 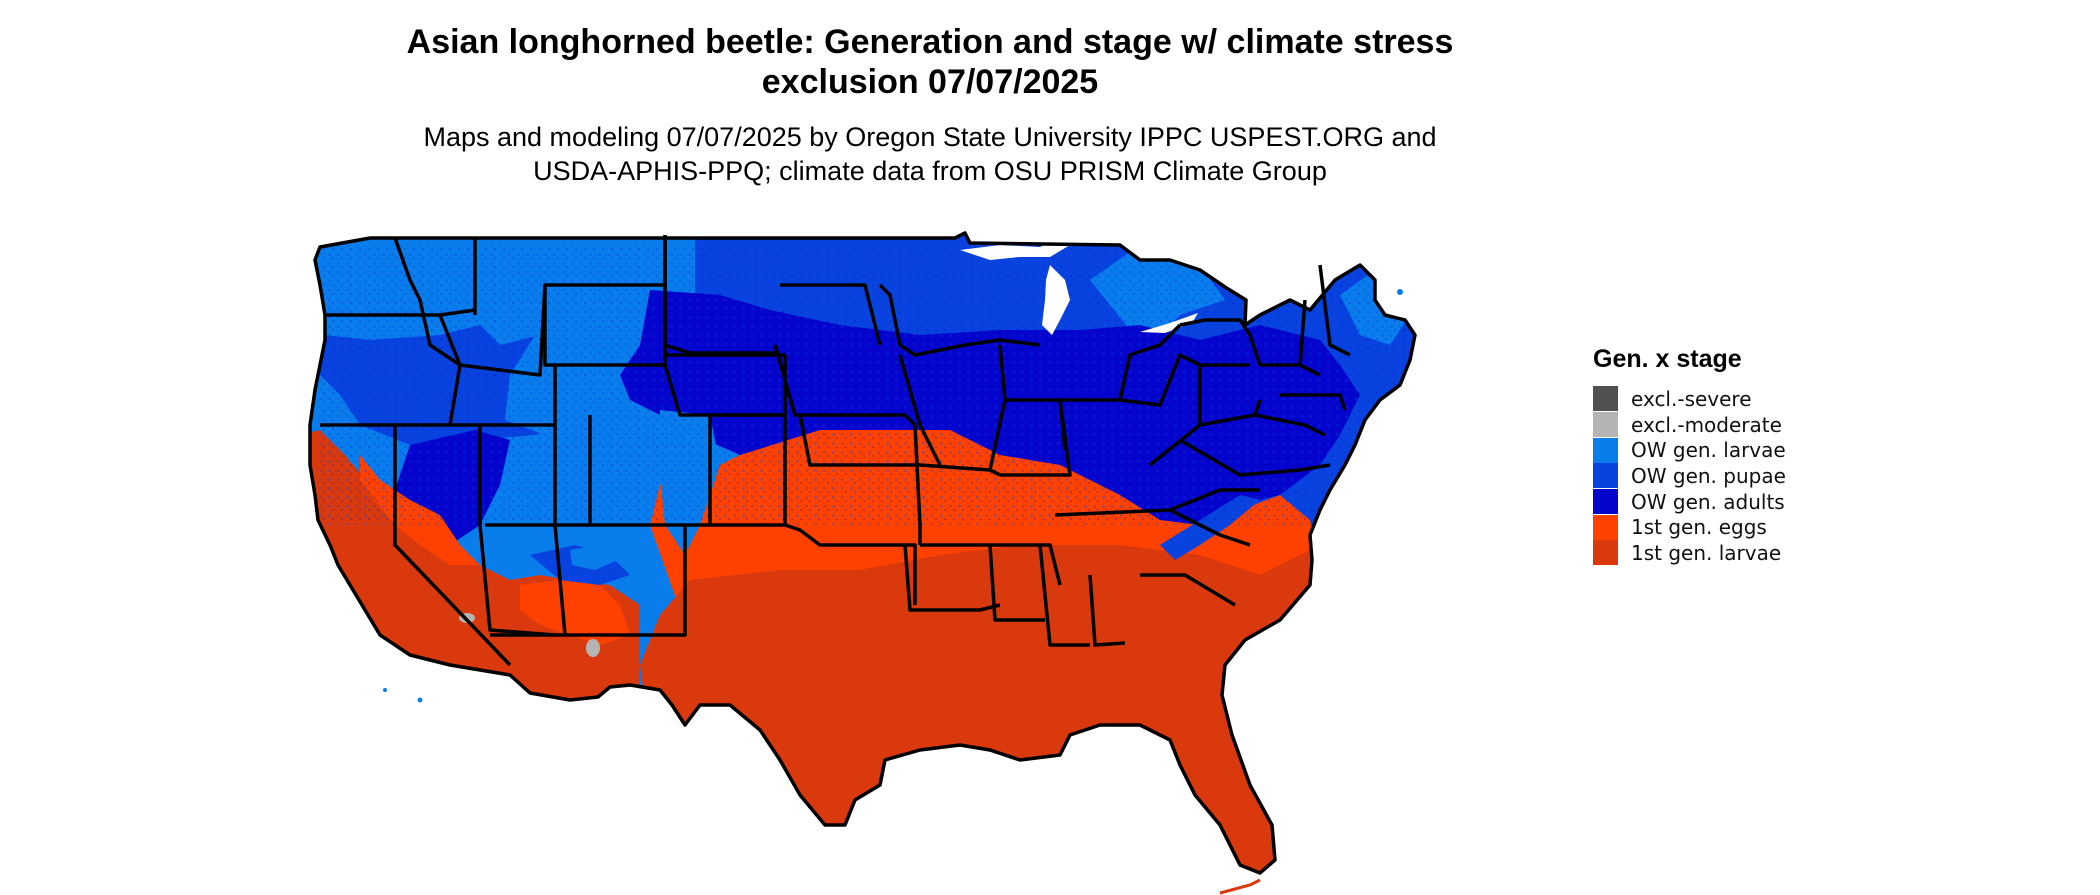 I want to click on florida-keys, so click(x=1240, y=886).